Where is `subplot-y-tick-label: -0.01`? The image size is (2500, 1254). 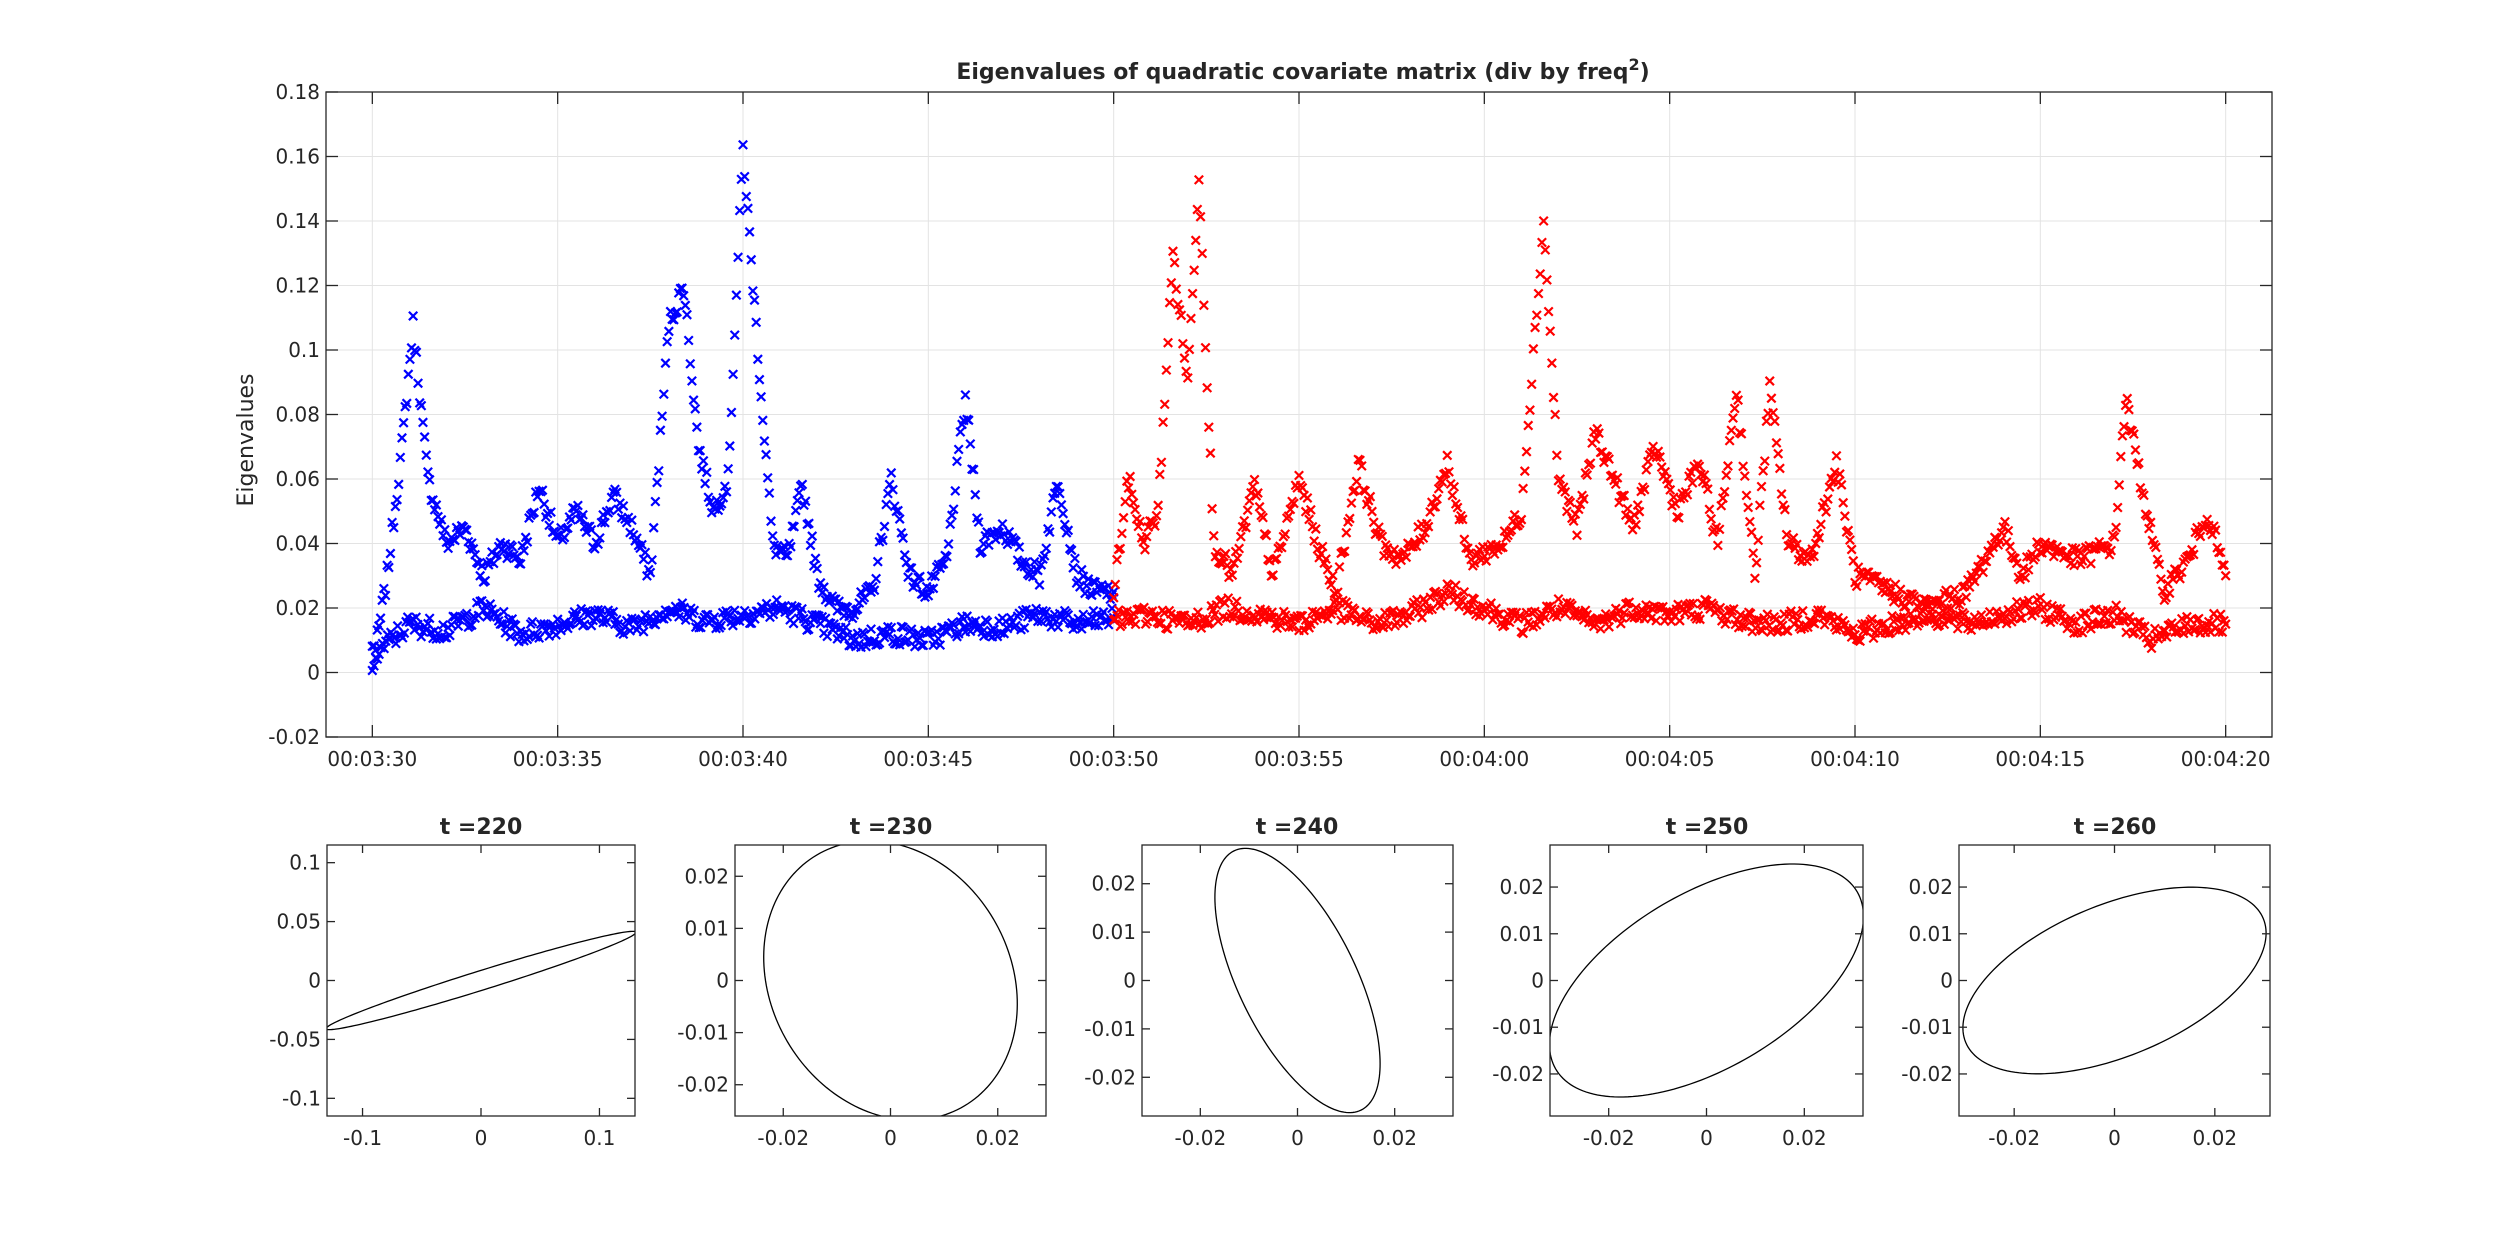 subplot-y-tick-label: -0.01 is located at coordinates (1110, 1029).